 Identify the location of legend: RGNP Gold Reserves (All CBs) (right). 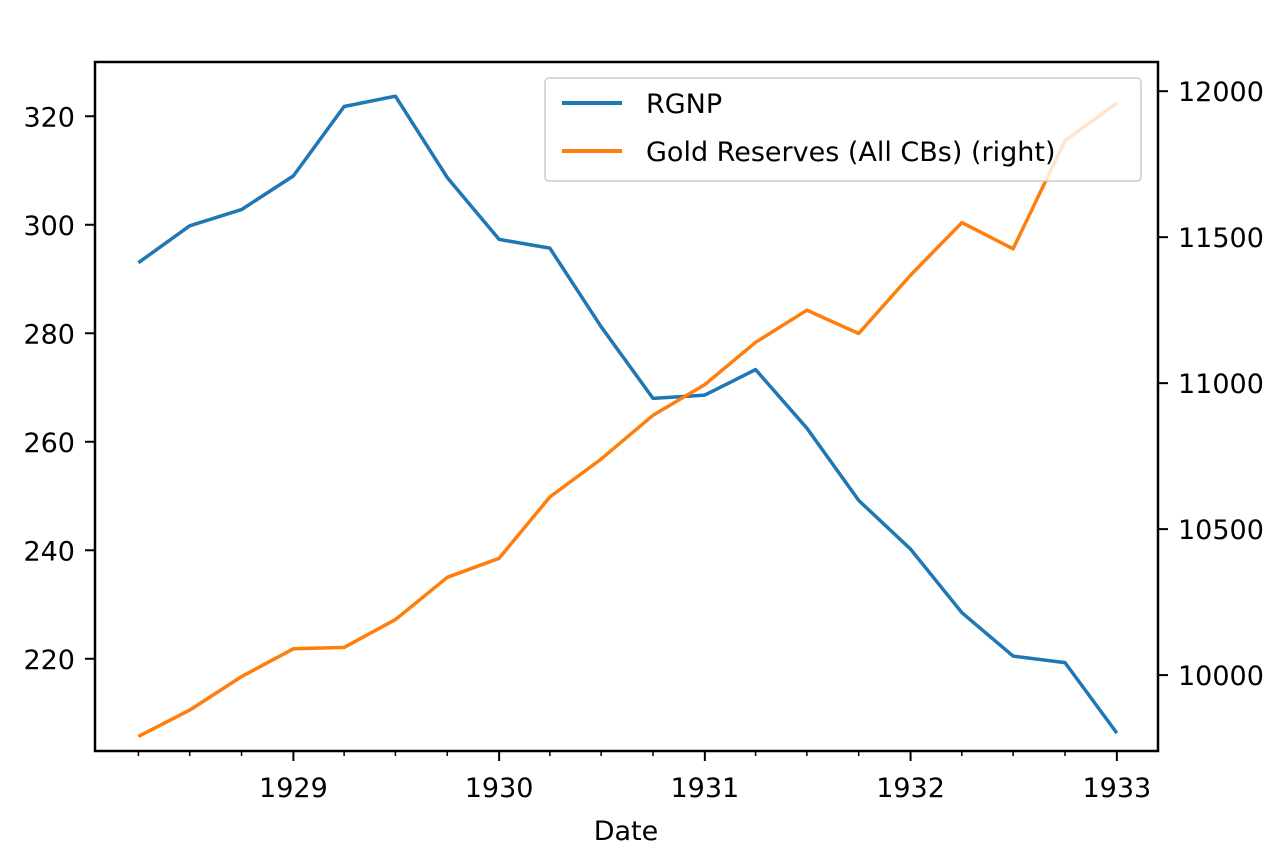
(843, 129).